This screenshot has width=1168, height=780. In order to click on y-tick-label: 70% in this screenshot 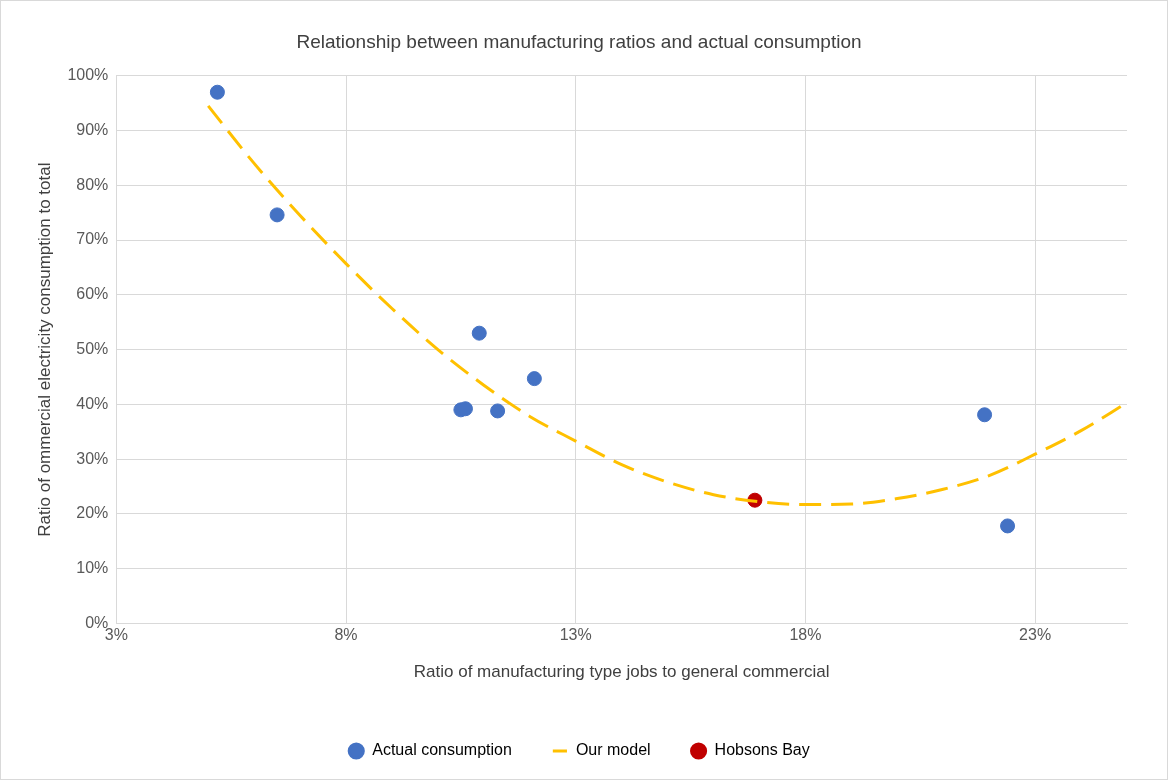, I will do `click(92, 239)`.